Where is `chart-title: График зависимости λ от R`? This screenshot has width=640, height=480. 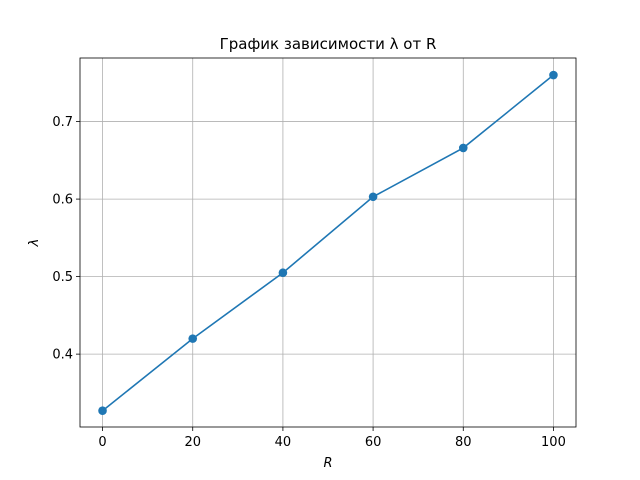 chart-title: График зависимости λ от R is located at coordinates (328, 44).